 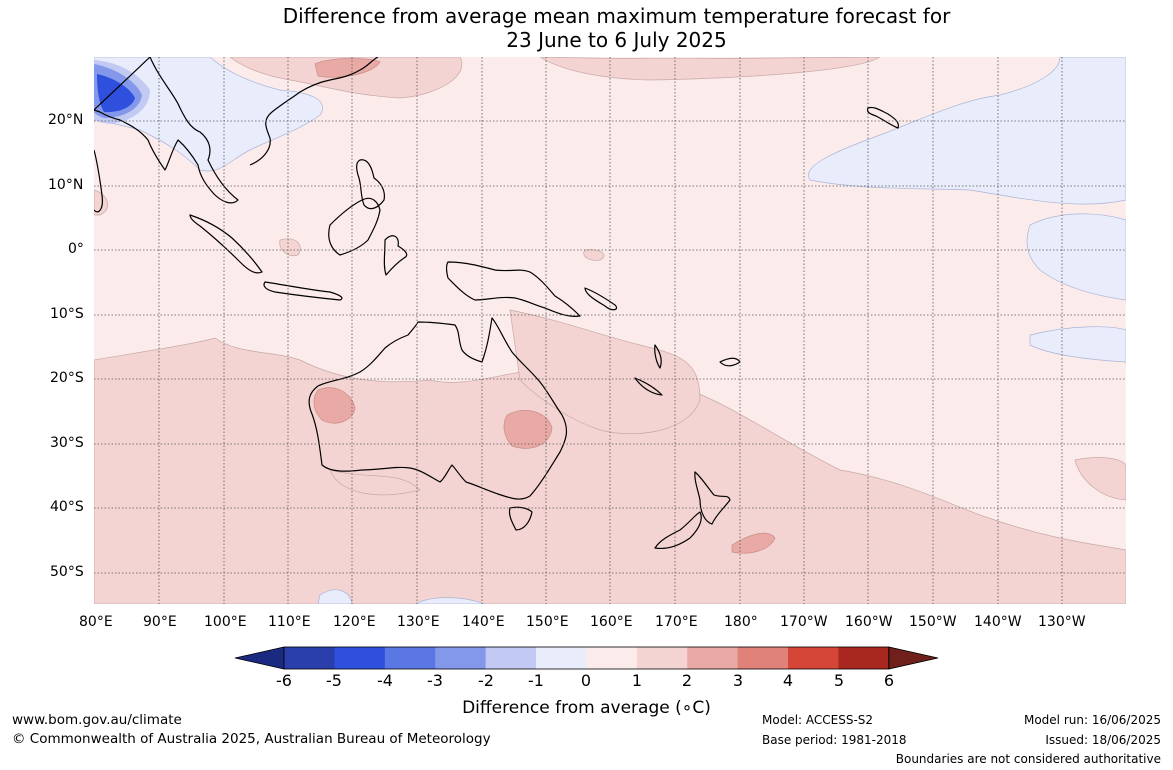 I want to click on australia-coastline, so click(x=438, y=408).